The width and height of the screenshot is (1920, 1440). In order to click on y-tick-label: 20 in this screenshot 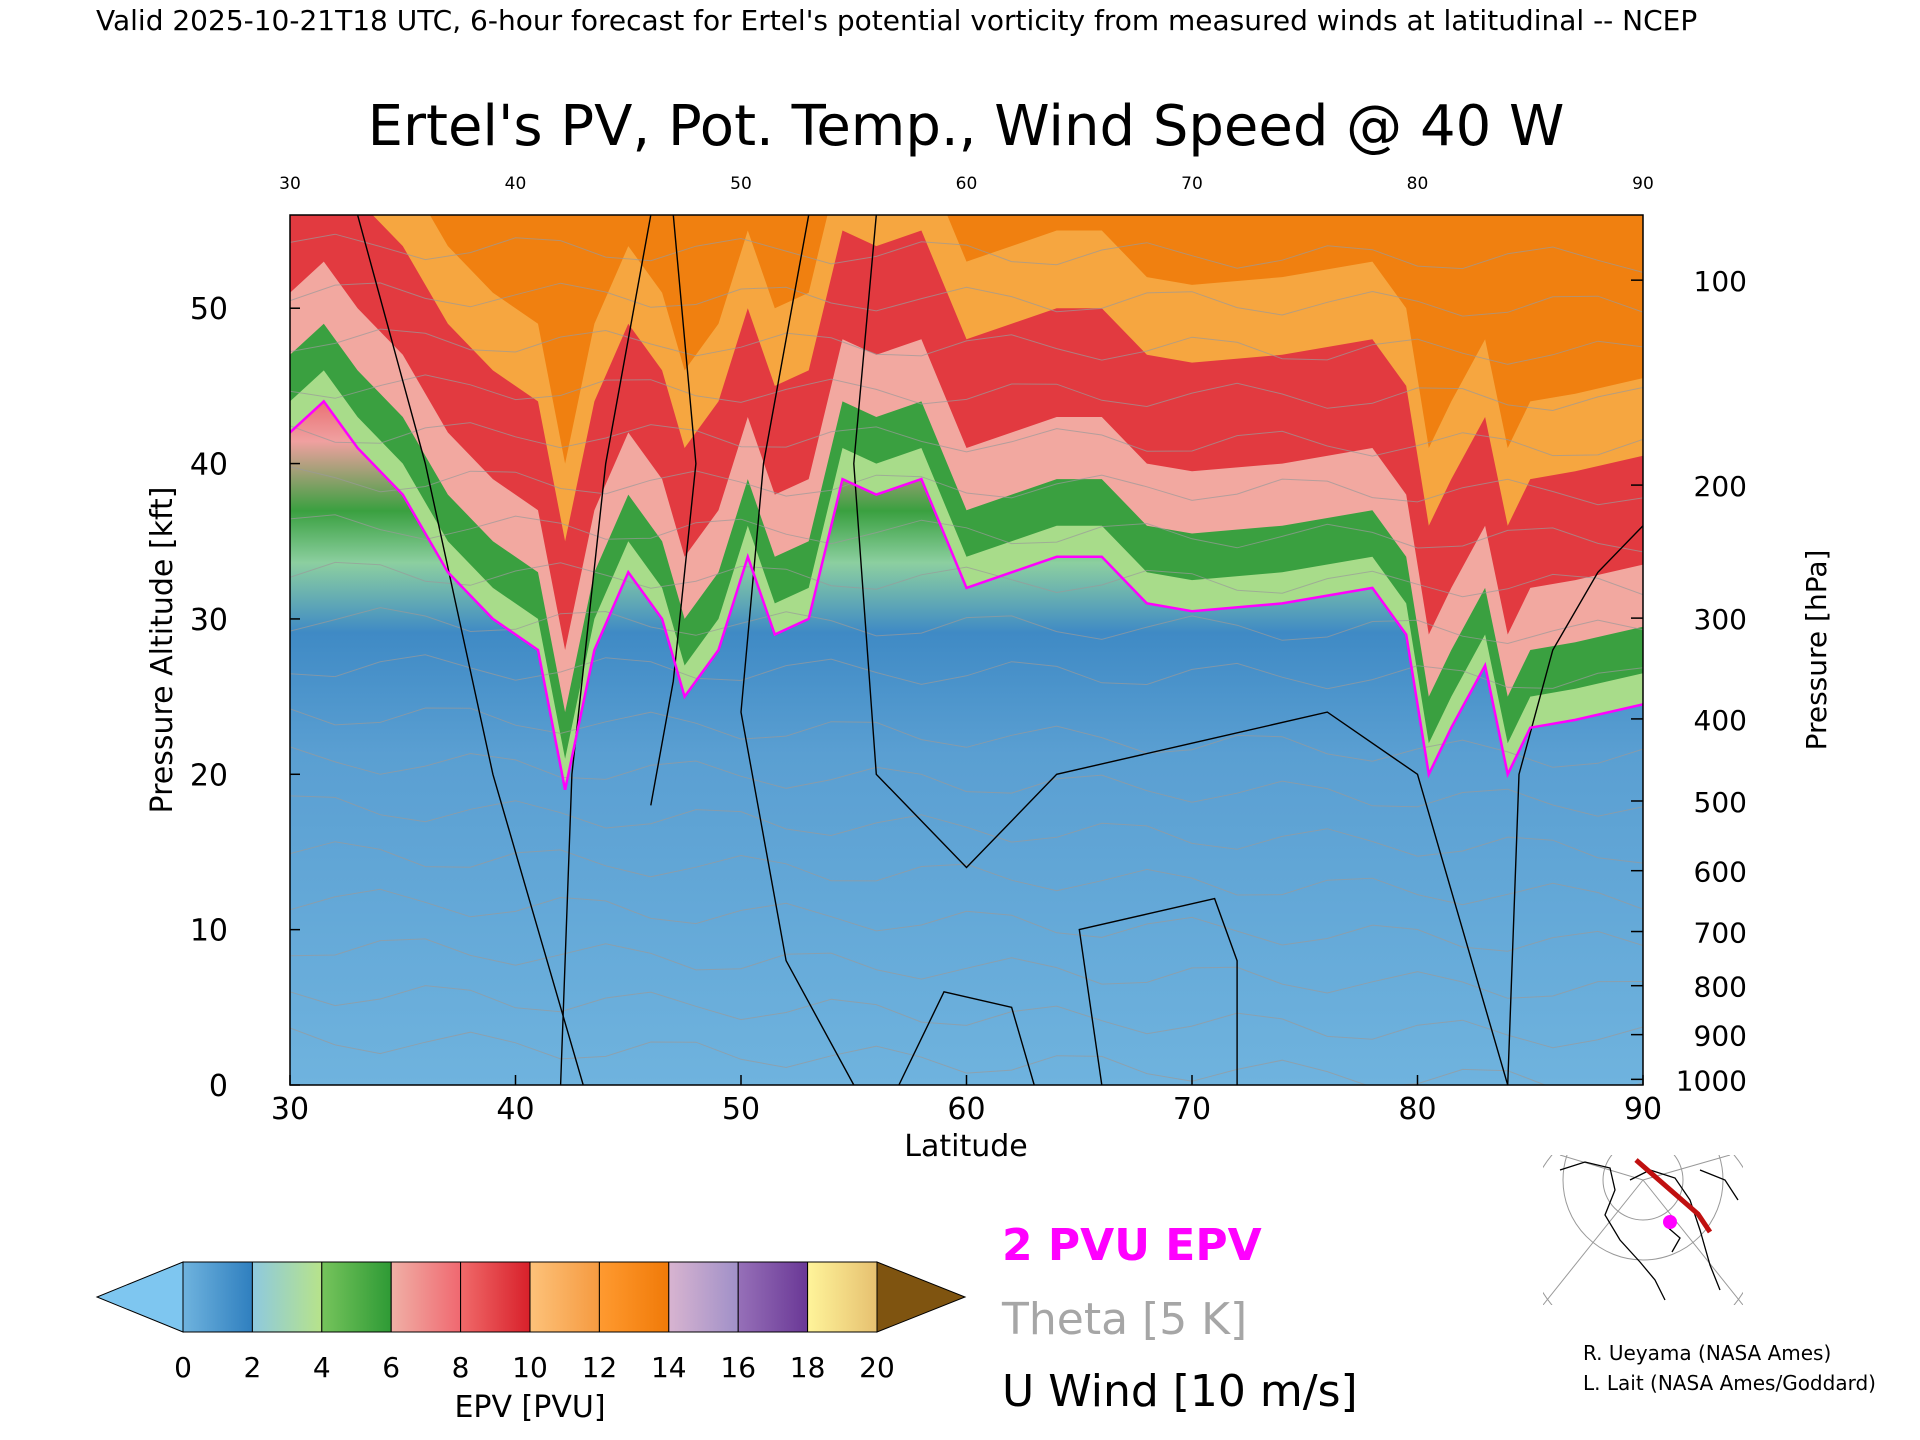, I will do `click(209, 775)`.